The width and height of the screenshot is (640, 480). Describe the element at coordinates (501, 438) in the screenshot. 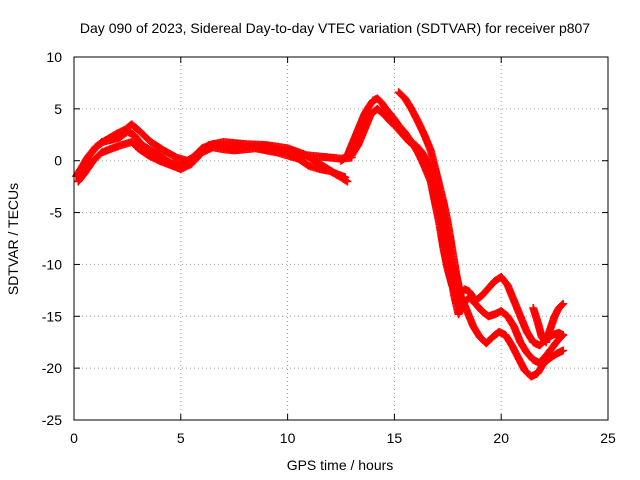

I see `x-tick-label: 20` at that location.